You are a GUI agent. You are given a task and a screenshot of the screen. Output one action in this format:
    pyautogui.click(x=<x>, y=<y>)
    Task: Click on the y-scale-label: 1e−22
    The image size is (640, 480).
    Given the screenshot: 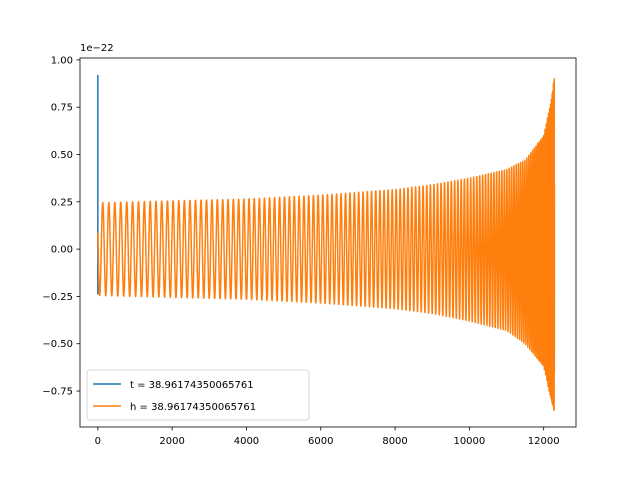 What is the action you would take?
    pyautogui.click(x=97, y=48)
    